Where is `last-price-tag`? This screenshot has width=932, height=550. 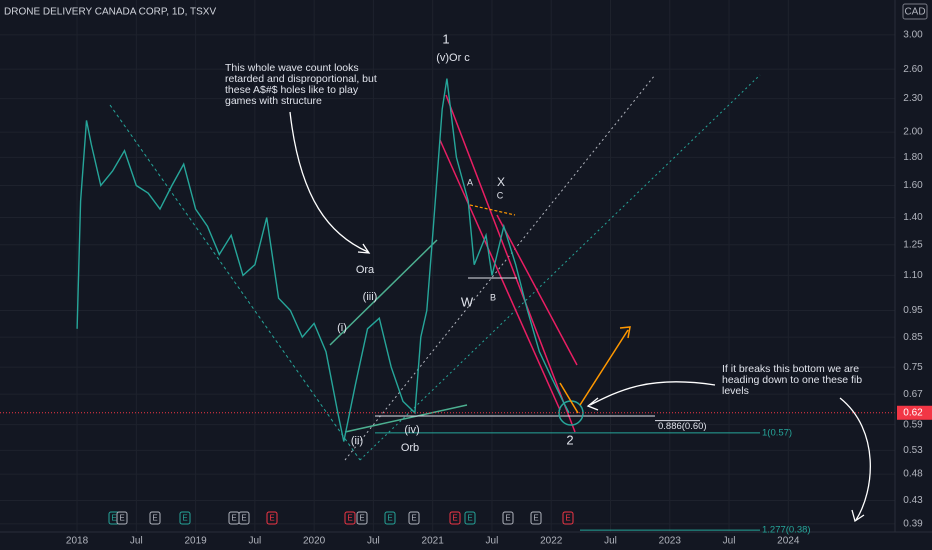
last-price-tag is located at coordinates (914, 412).